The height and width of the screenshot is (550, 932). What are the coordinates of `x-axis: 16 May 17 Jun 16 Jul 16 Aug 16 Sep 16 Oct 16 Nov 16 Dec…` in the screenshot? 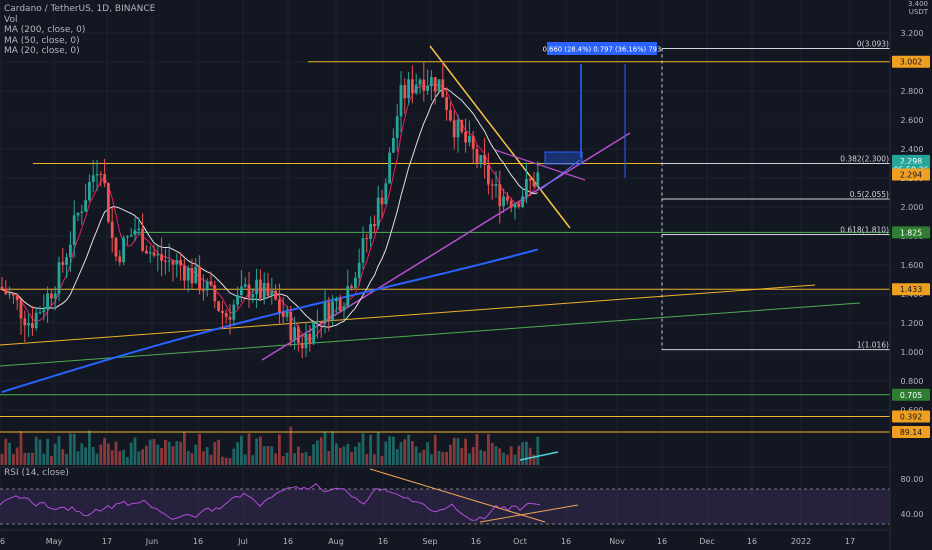 It's located at (445, 537).